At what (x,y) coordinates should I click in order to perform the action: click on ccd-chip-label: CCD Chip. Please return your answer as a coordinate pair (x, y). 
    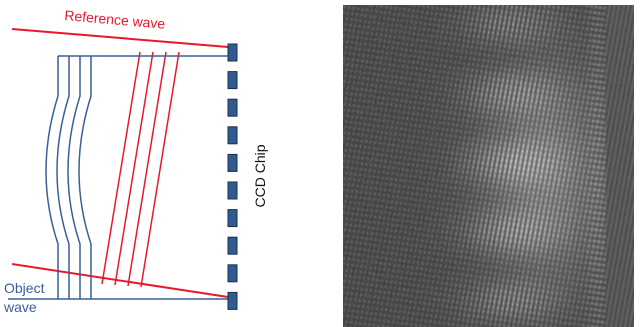
    Looking at the image, I should click on (260, 175).